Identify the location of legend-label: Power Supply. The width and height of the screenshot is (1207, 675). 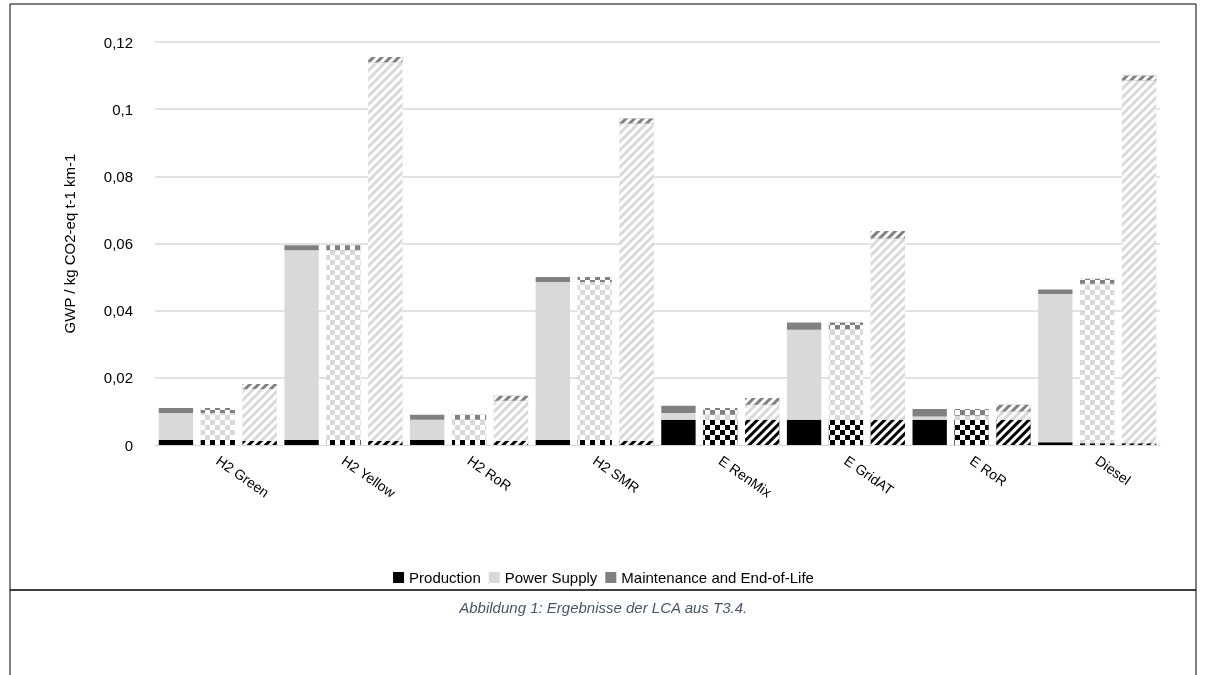
(551, 577).